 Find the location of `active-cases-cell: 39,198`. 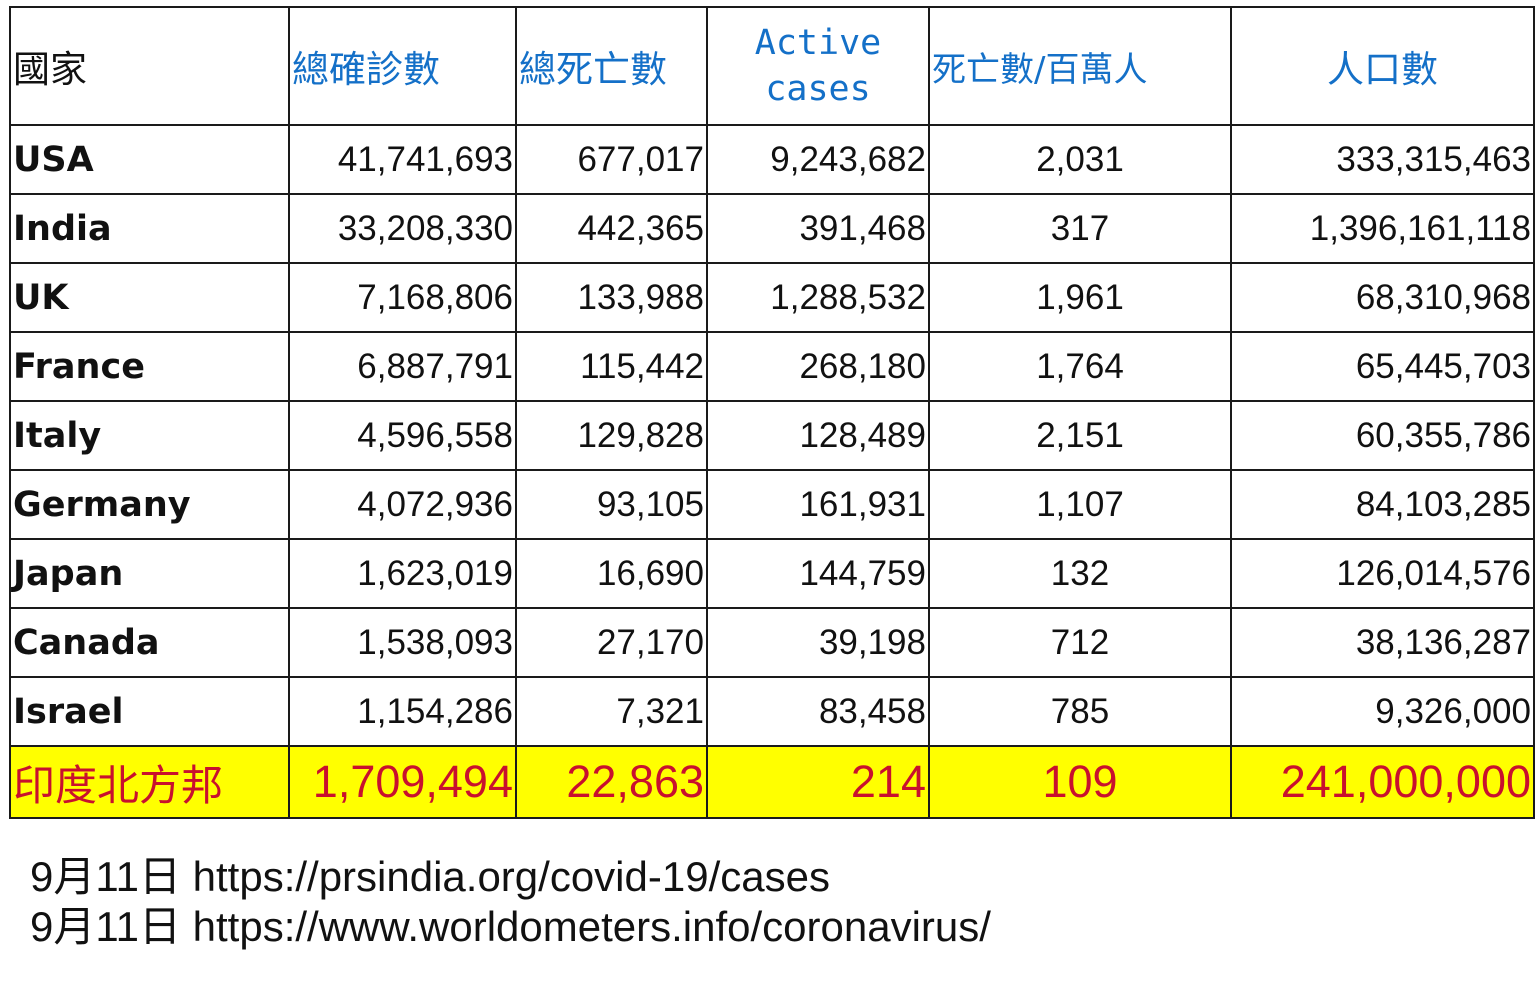

active-cases-cell: 39,198 is located at coordinates (818, 642).